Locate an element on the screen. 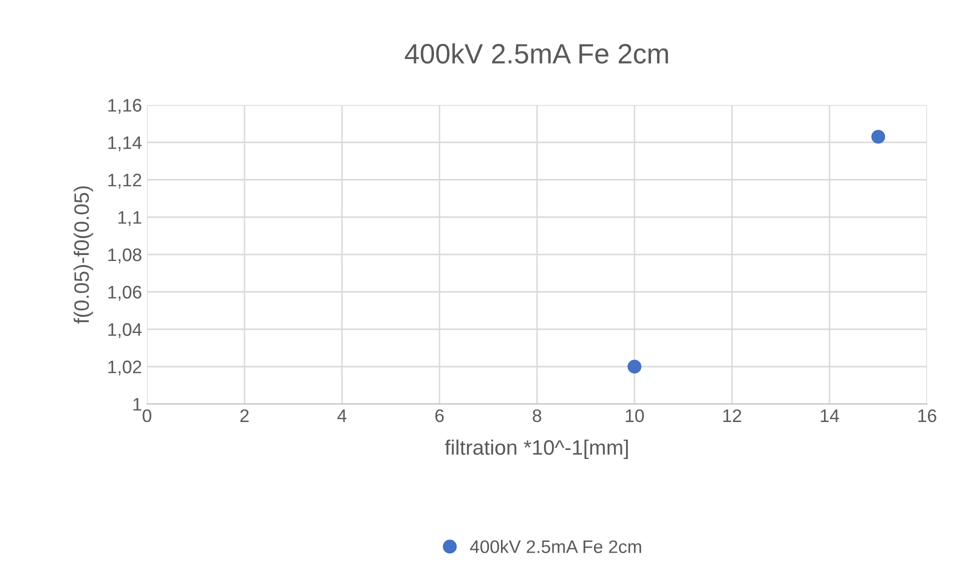 The image size is (960, 578). x-axis-title: filtration *10^-1[mm] is located at coordinates (536, 449).